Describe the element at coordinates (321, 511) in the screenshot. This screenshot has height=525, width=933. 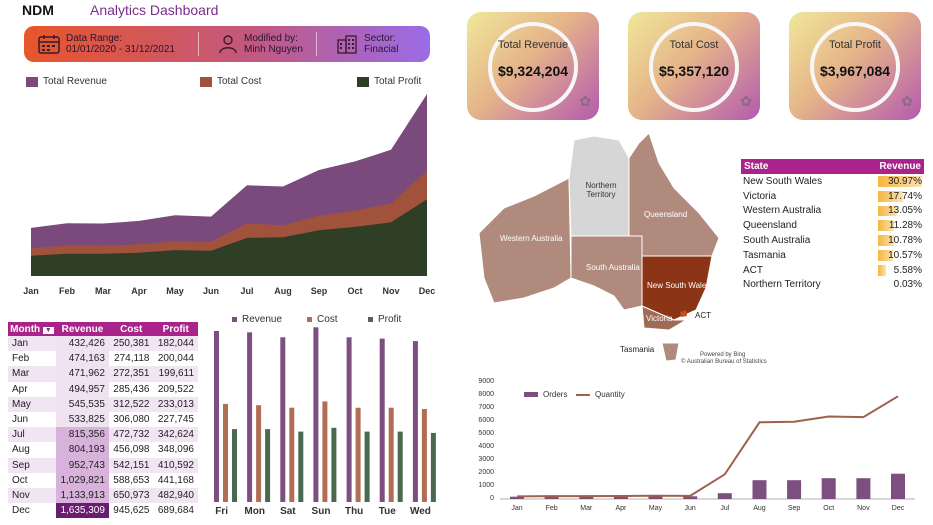
I see `x-tick-label: Sun` at that location.